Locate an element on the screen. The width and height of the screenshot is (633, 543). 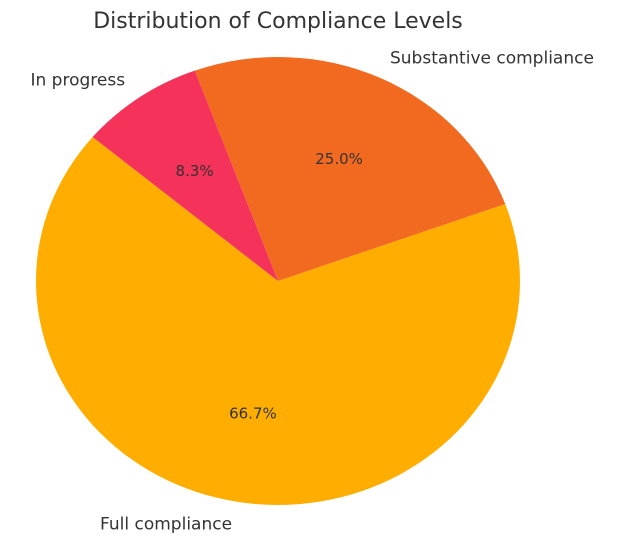
slice-percent-label: 66.7% is located at coordinates (253, 413).